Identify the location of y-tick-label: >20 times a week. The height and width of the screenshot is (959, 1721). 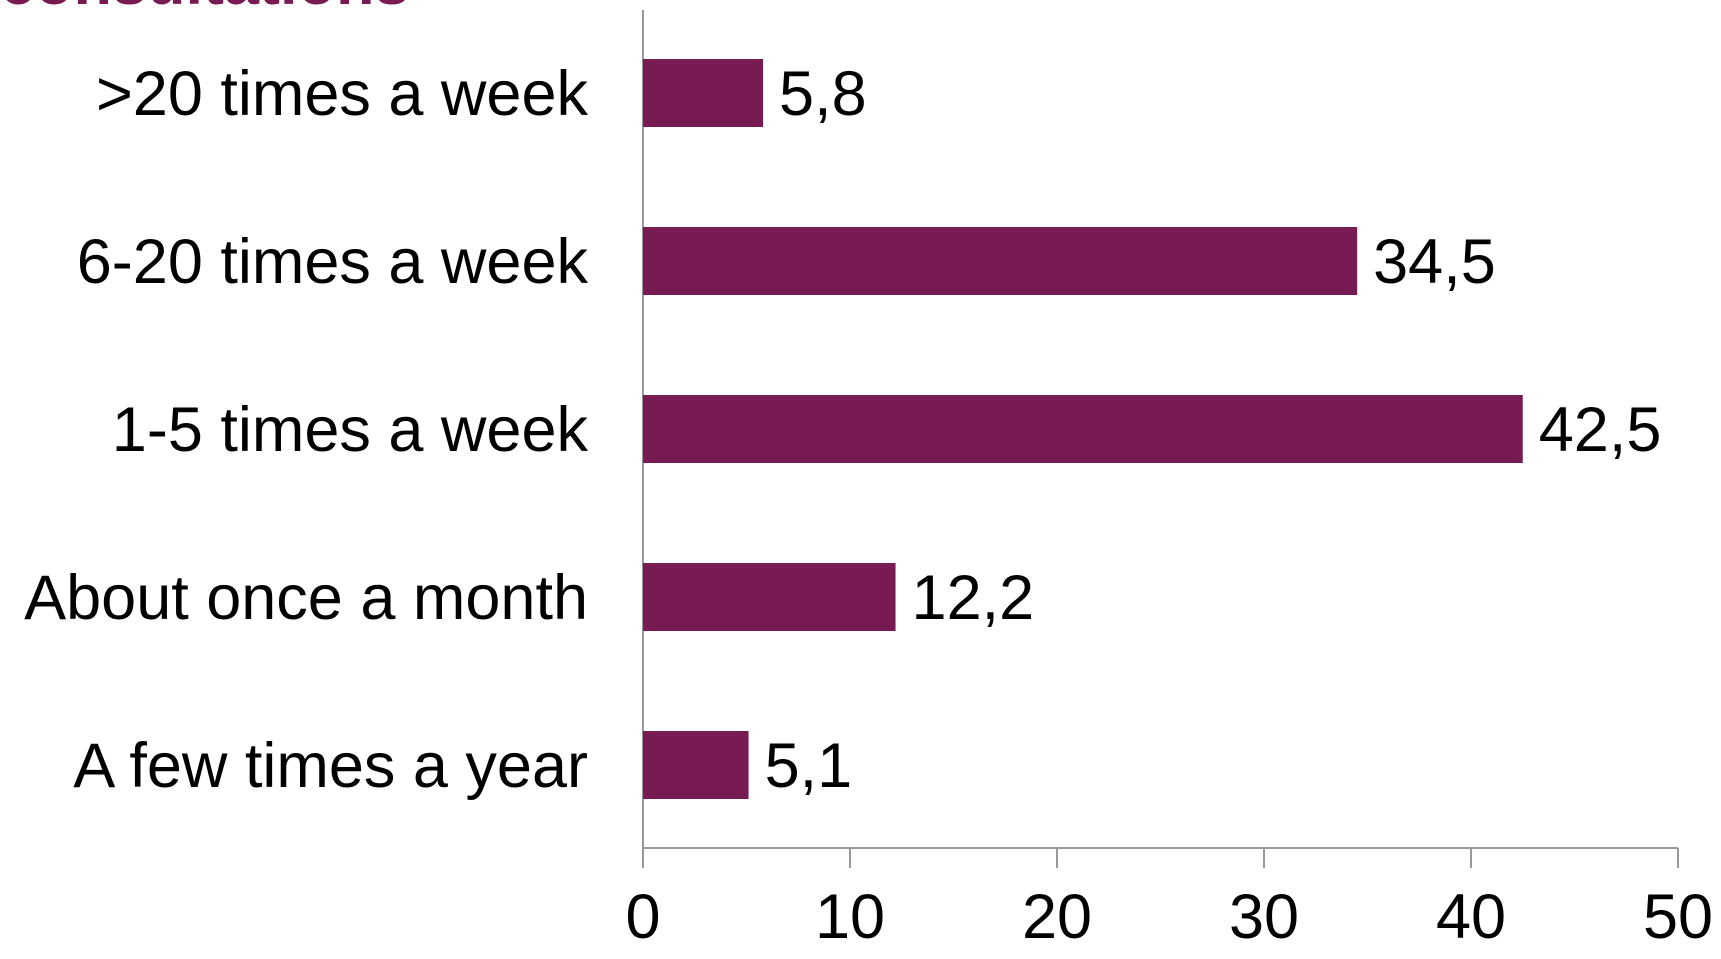
(342, 94).